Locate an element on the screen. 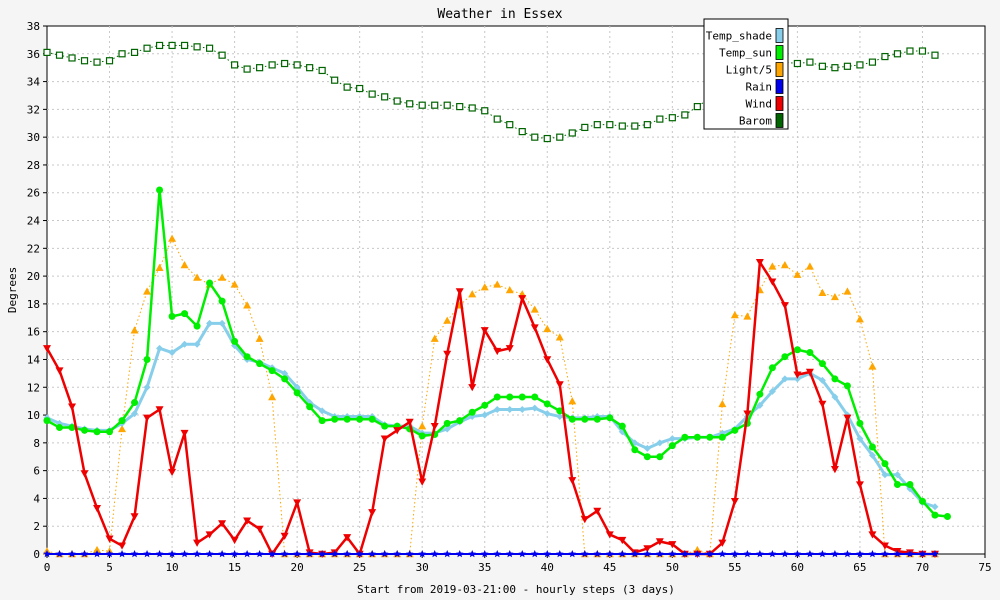 The image size is (1000, 600). x-tick-label: 10 is located at coordinates (171, 567).